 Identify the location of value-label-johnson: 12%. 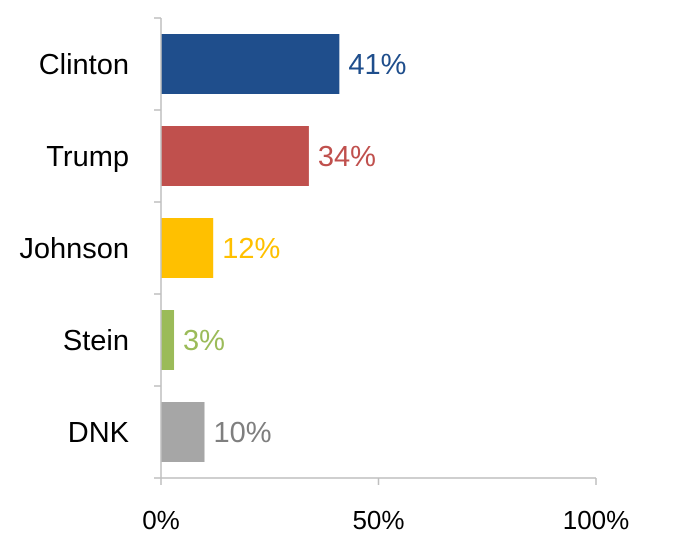
(251, 249).